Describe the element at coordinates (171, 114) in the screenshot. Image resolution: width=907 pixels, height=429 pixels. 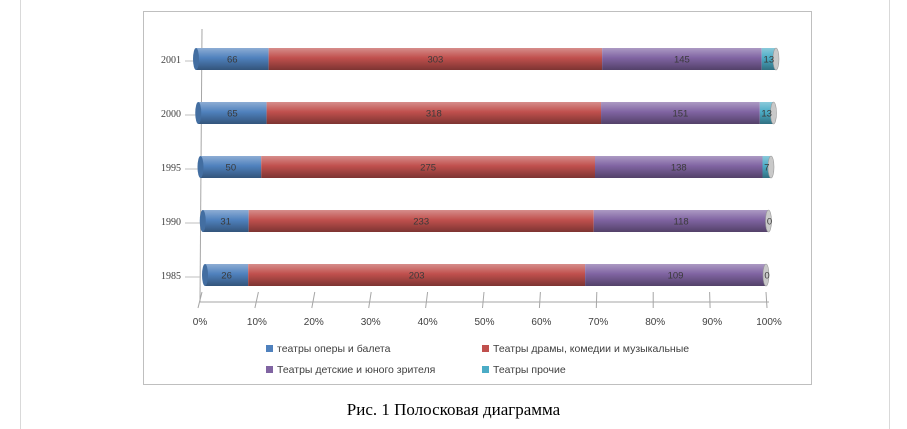
I see `y-category-label: 2000` at that location.